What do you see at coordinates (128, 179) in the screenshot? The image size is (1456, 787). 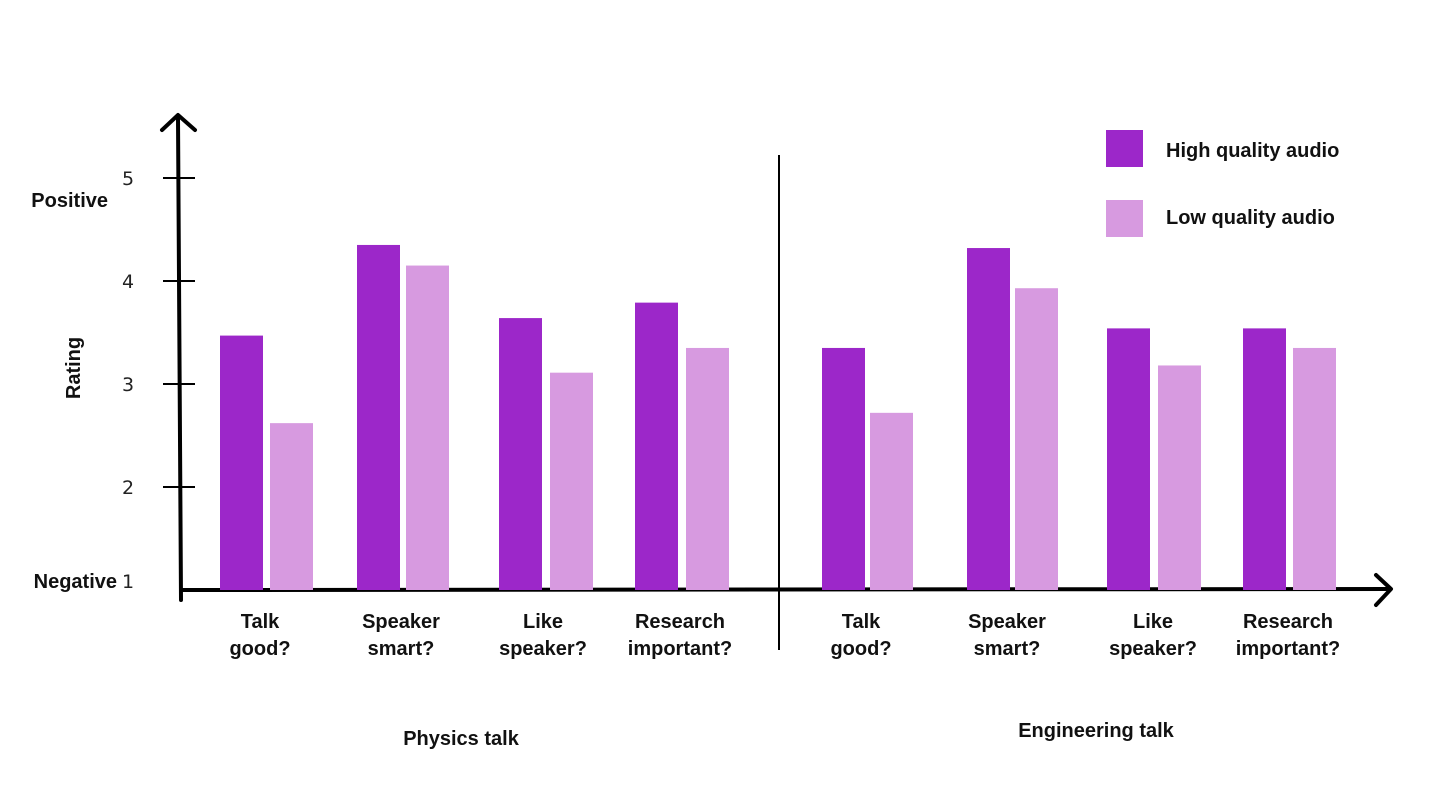 I see `y-tick-label: 5` at bounding box center [128, 179].